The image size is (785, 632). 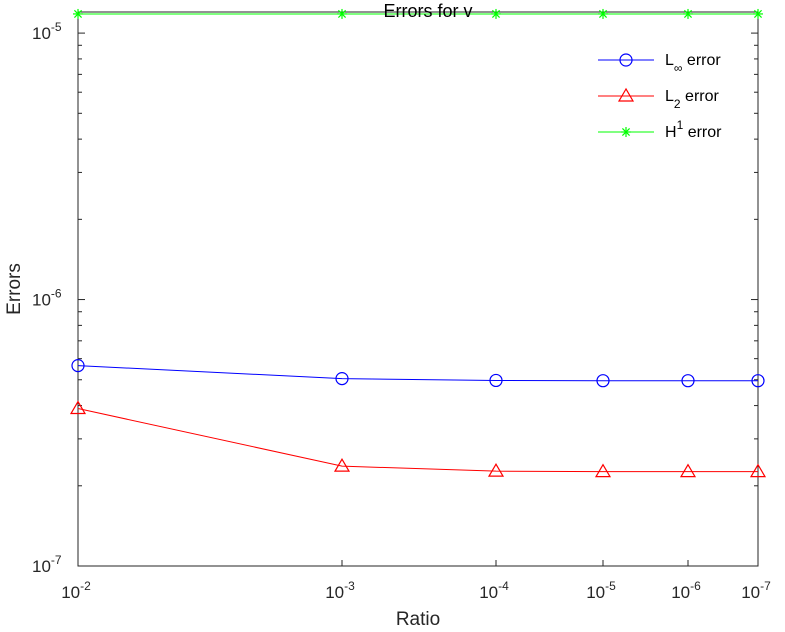 What do you see at coordinates (693, 129) in the screenshot?
I see `legend-label-3: H1 error` at bounding box center [693, 129].